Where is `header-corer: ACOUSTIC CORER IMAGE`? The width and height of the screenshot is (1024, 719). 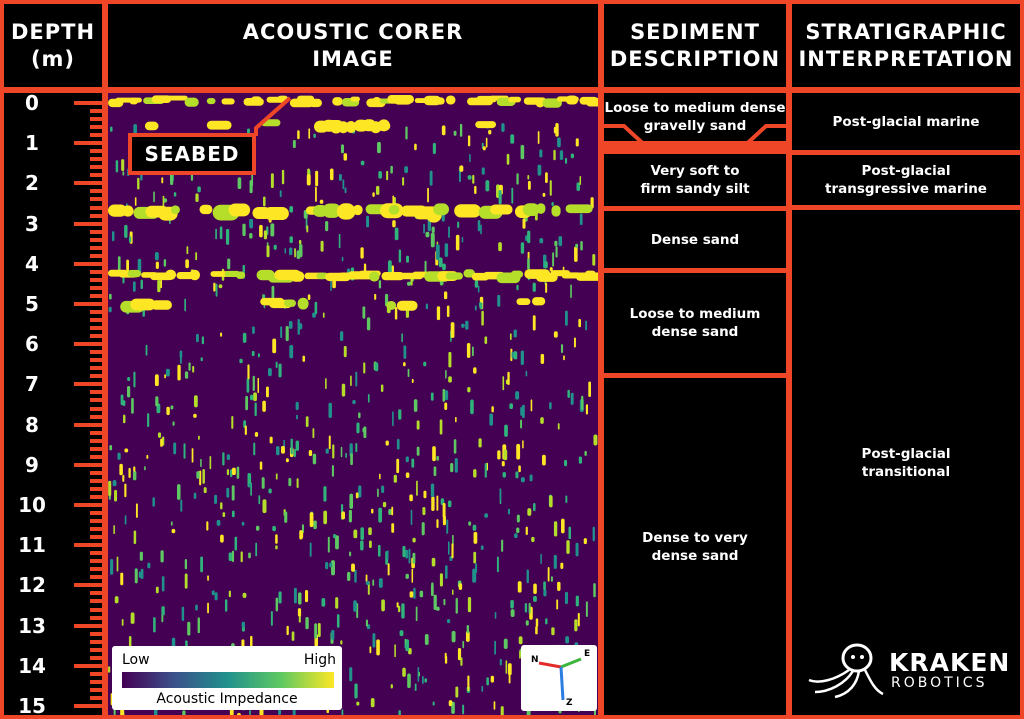
header-corer: ACOUSTIC CORER IMAGE is located at coordinates (353, 45).